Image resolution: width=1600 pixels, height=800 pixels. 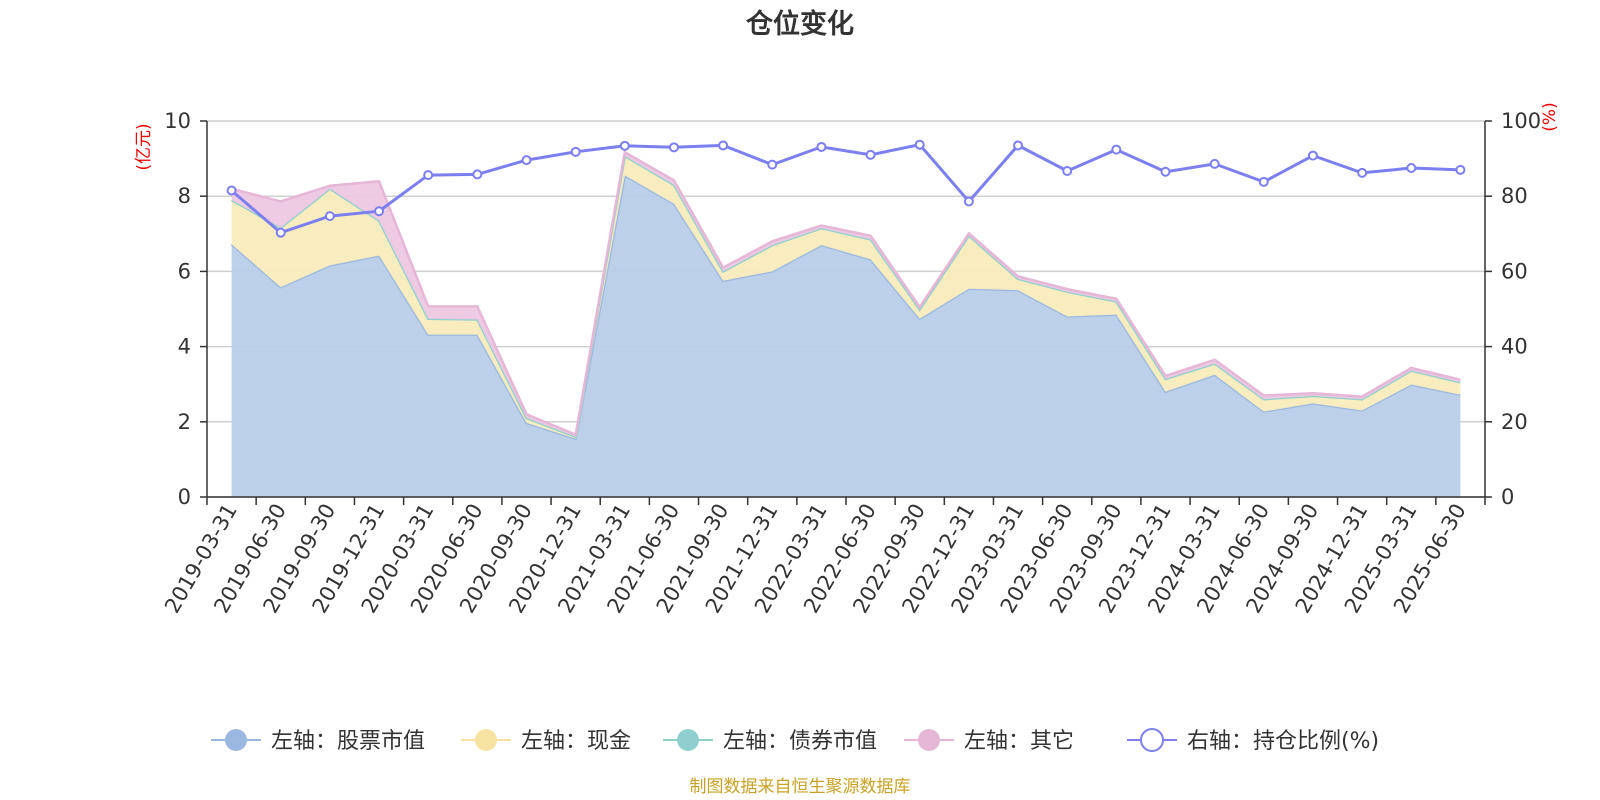 I want to click on legend-label-1: 左轴：现金, so click(x=576, y=741).